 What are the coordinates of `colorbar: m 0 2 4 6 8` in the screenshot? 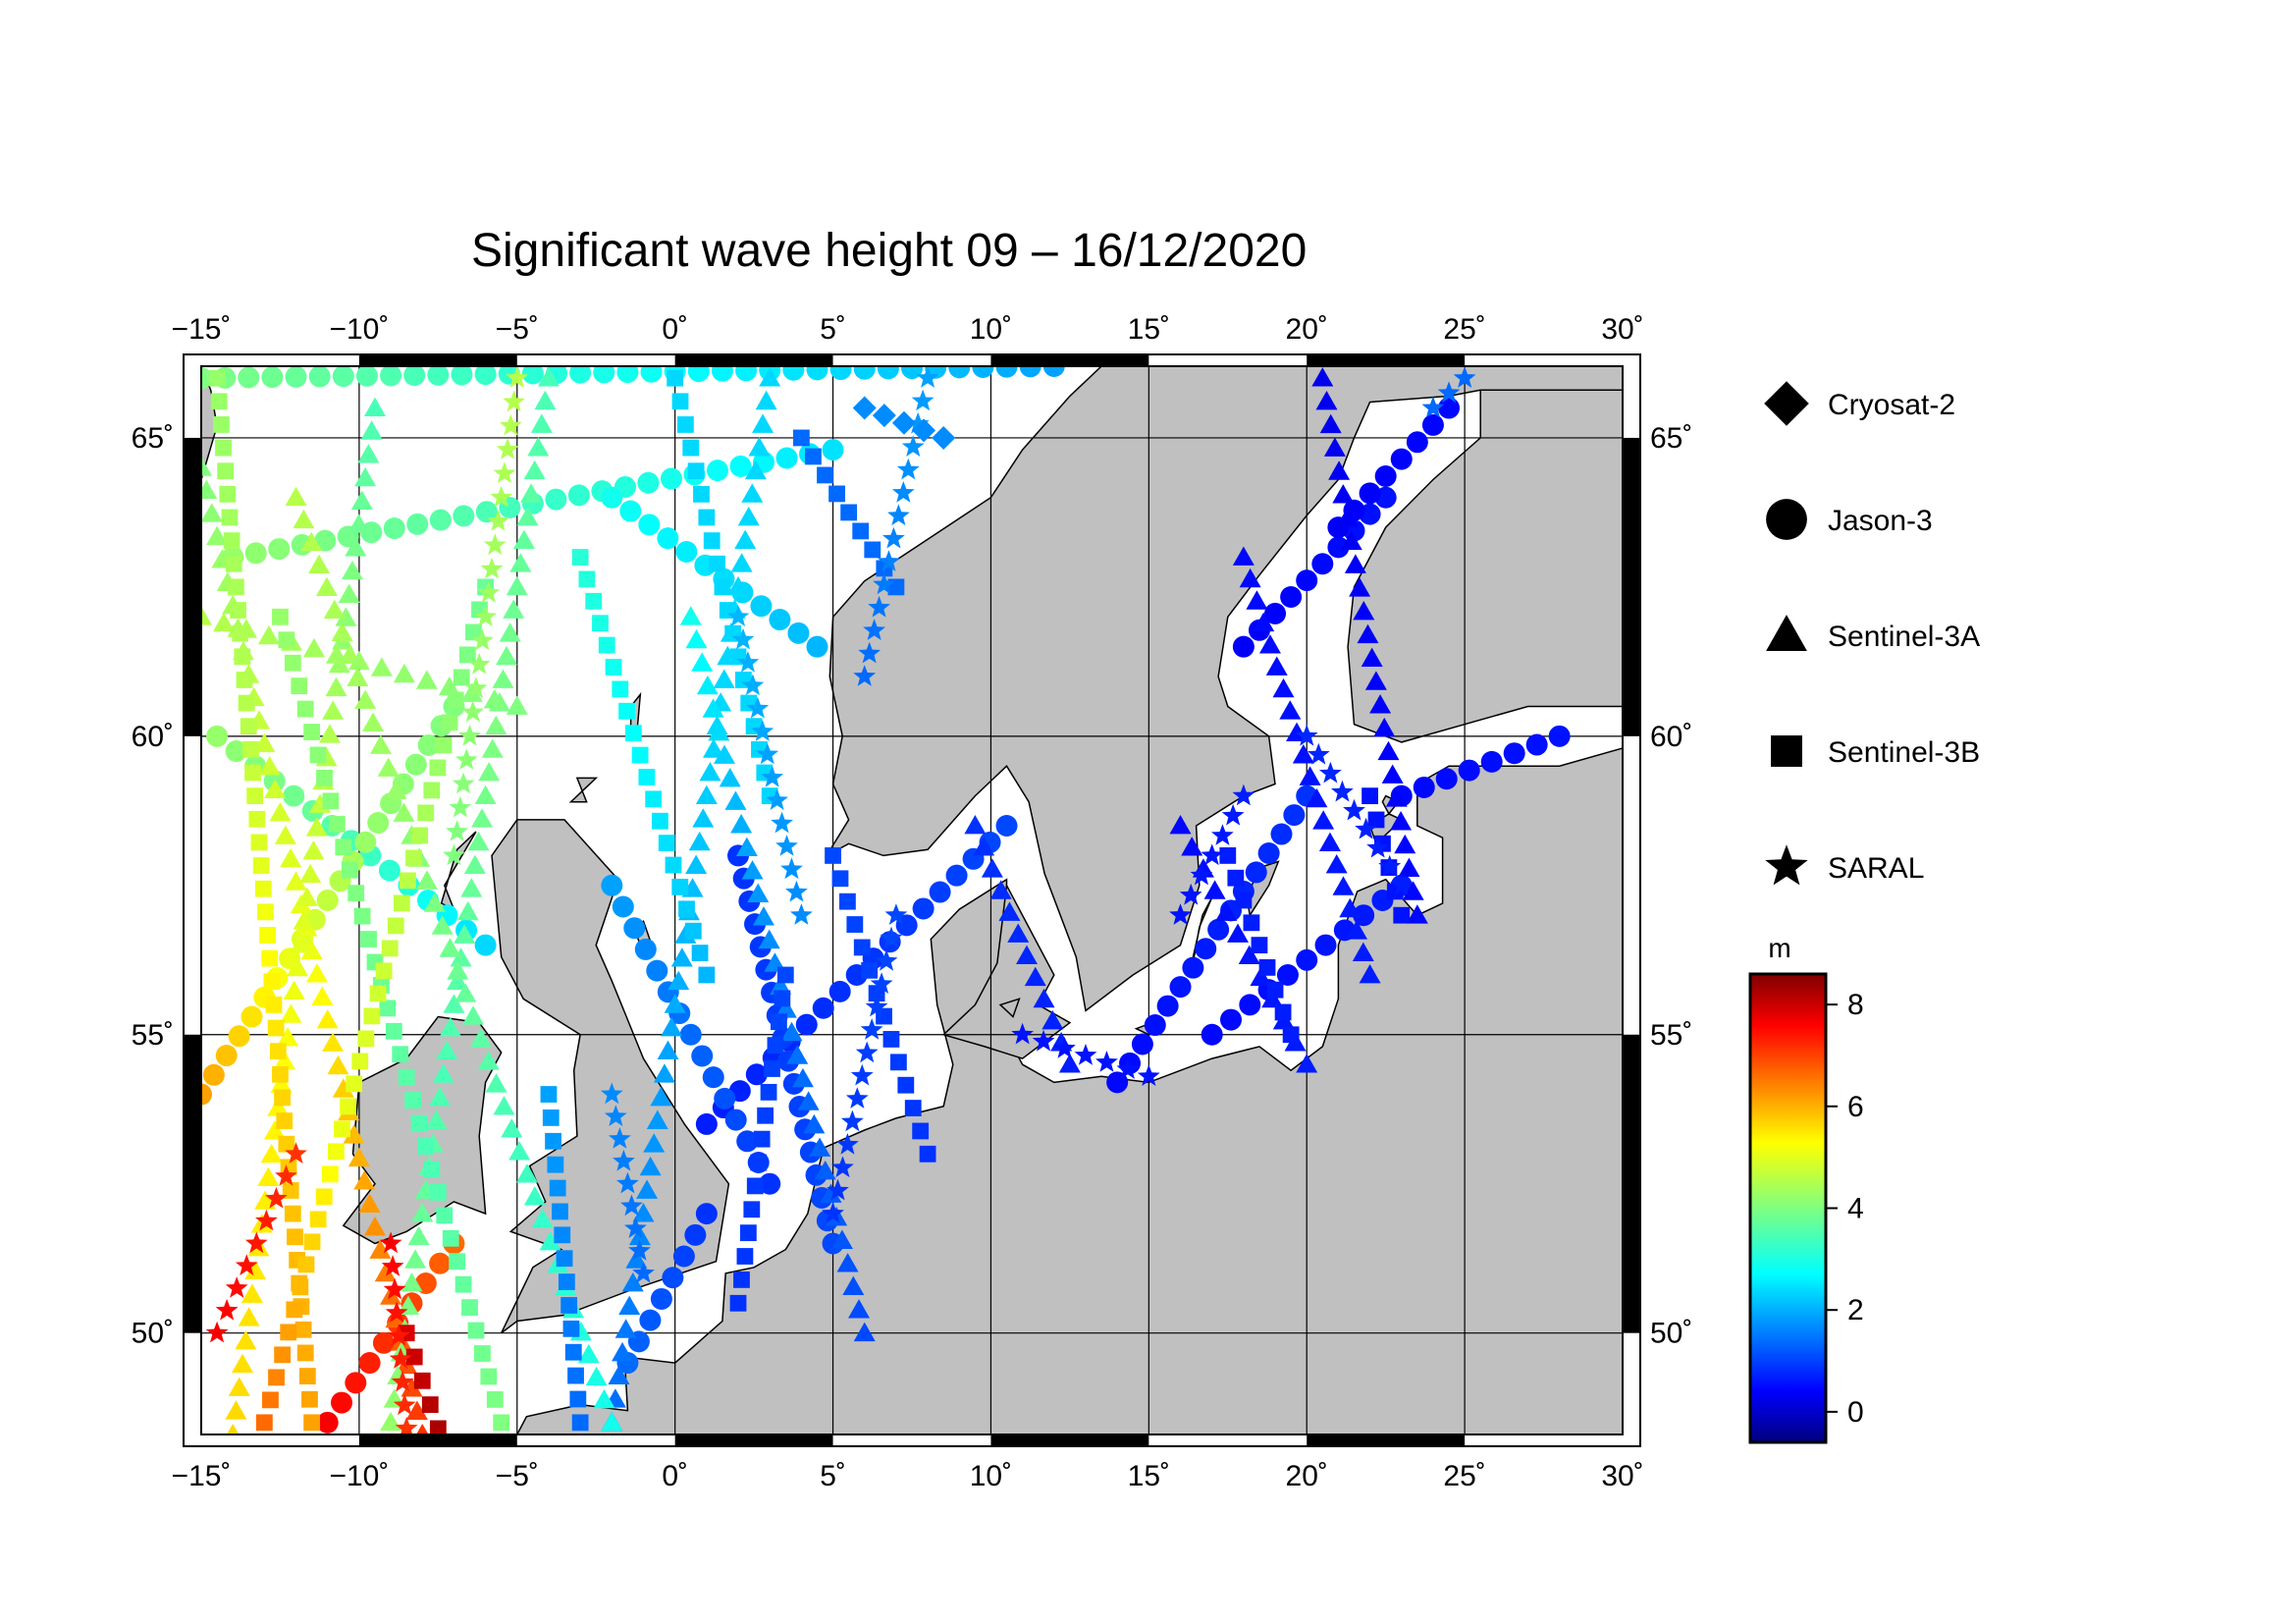 It's located at (1806, 1188).